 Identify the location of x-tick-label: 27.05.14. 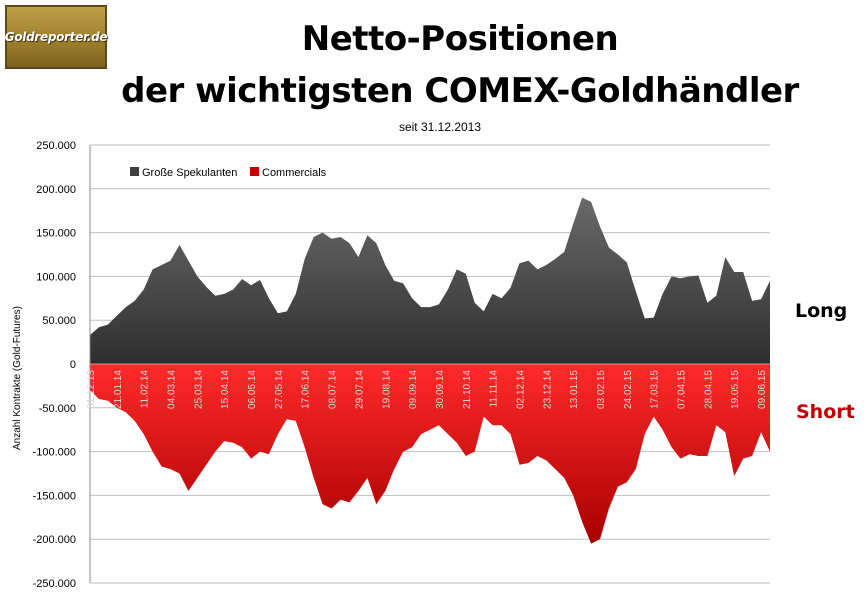
(279, 389).